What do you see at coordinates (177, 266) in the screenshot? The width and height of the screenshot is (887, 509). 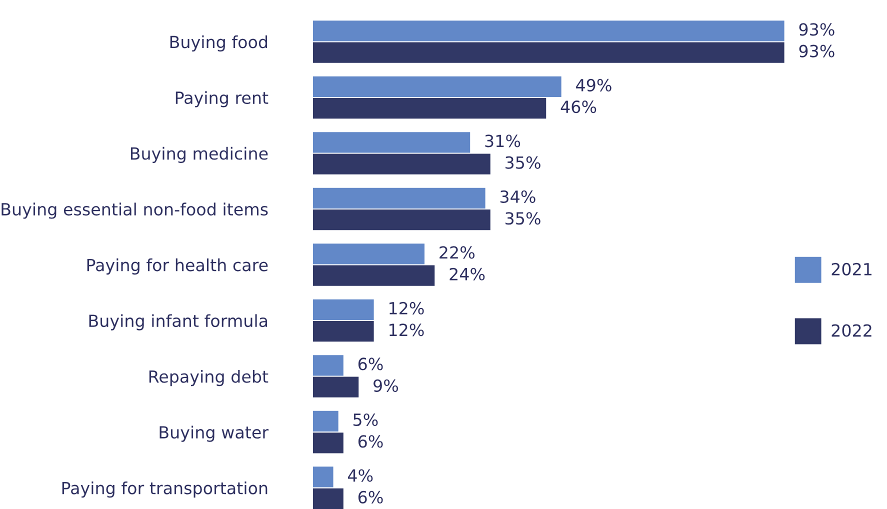 I see `y-tick-label: Paying for health care` at bounding box center [177, 266].